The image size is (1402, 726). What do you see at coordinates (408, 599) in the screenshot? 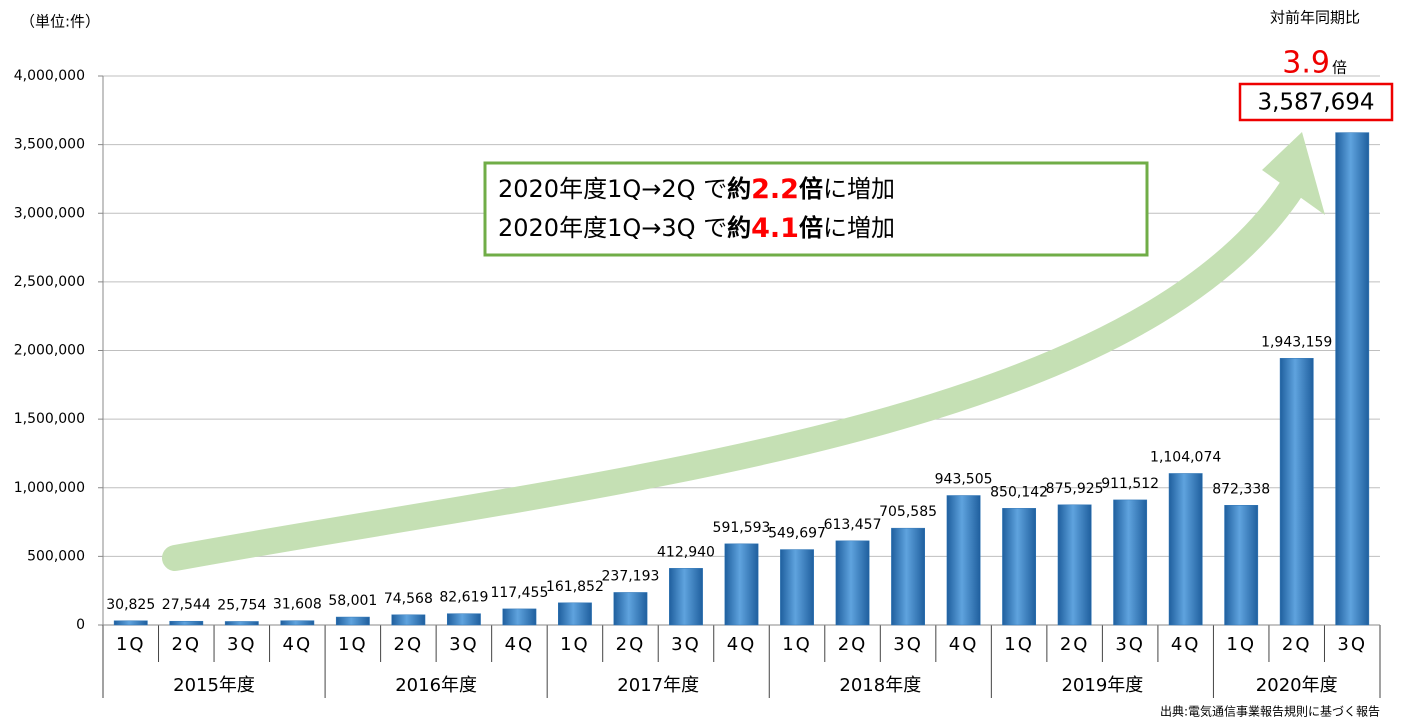
I see `value-label: 74,568` at bounding box center [408, 599].